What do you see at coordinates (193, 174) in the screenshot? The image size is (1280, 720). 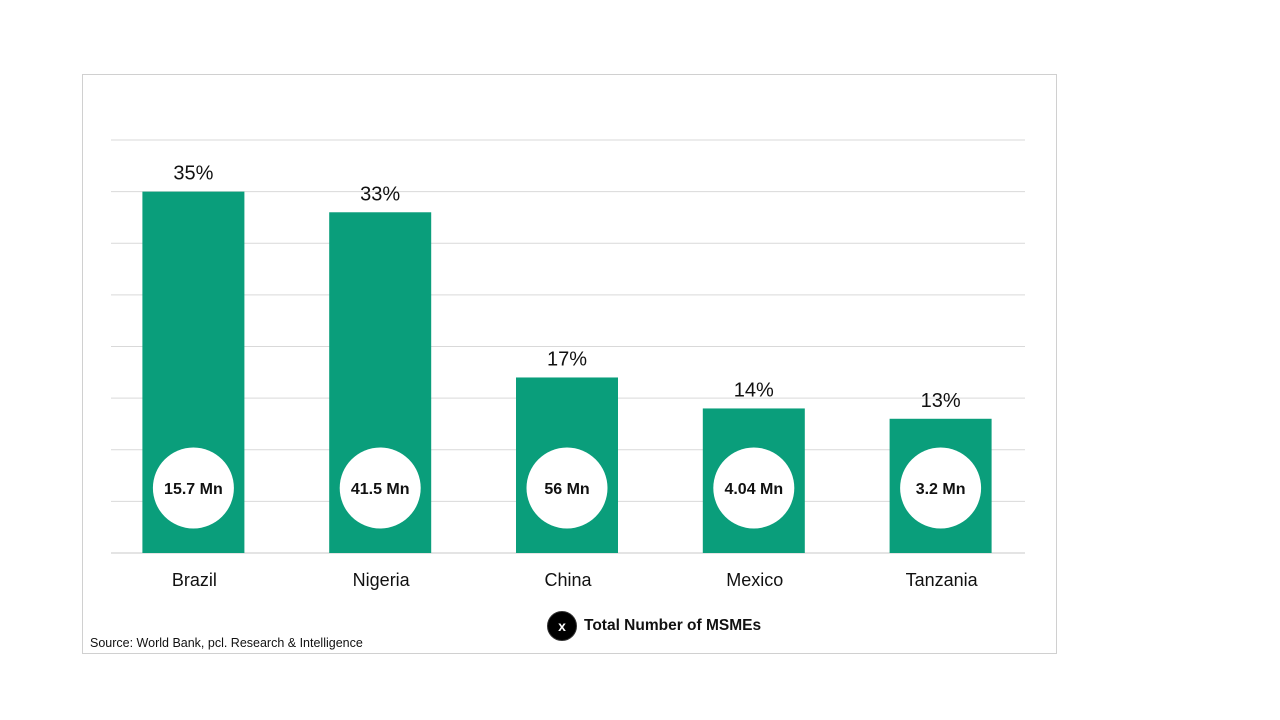 I see `data-label: 35%` at bounding box center [193, 174].